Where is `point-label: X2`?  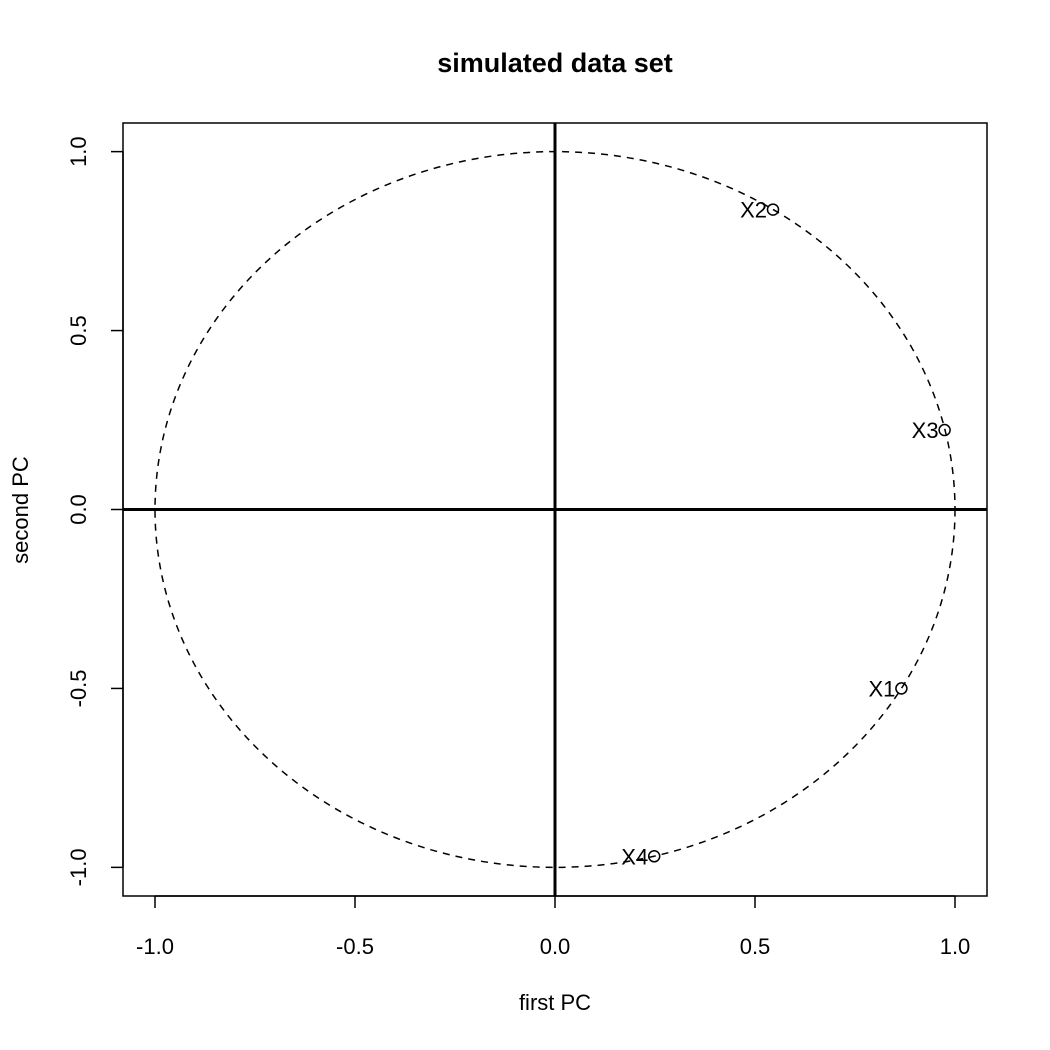 point-label: X2 is located at coordinates (753, 210).